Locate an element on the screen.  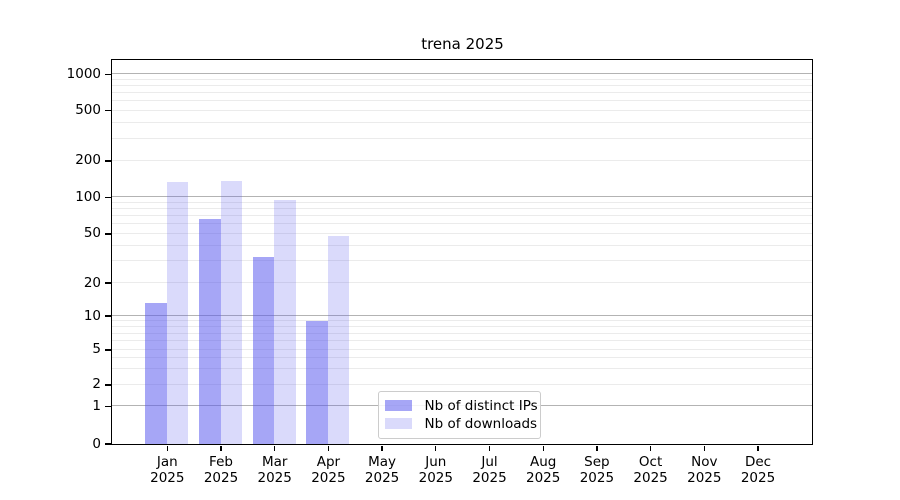
y-tick-label: 1000 is located at coordinates (83, 73).